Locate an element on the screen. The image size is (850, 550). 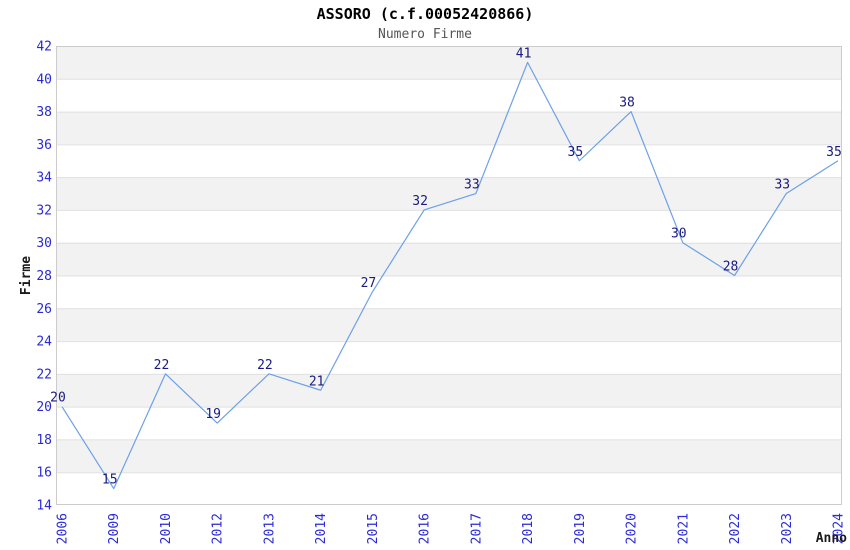
chart-title: ASSORO (c.f.00052420866) is located at coordinates (425, 14).